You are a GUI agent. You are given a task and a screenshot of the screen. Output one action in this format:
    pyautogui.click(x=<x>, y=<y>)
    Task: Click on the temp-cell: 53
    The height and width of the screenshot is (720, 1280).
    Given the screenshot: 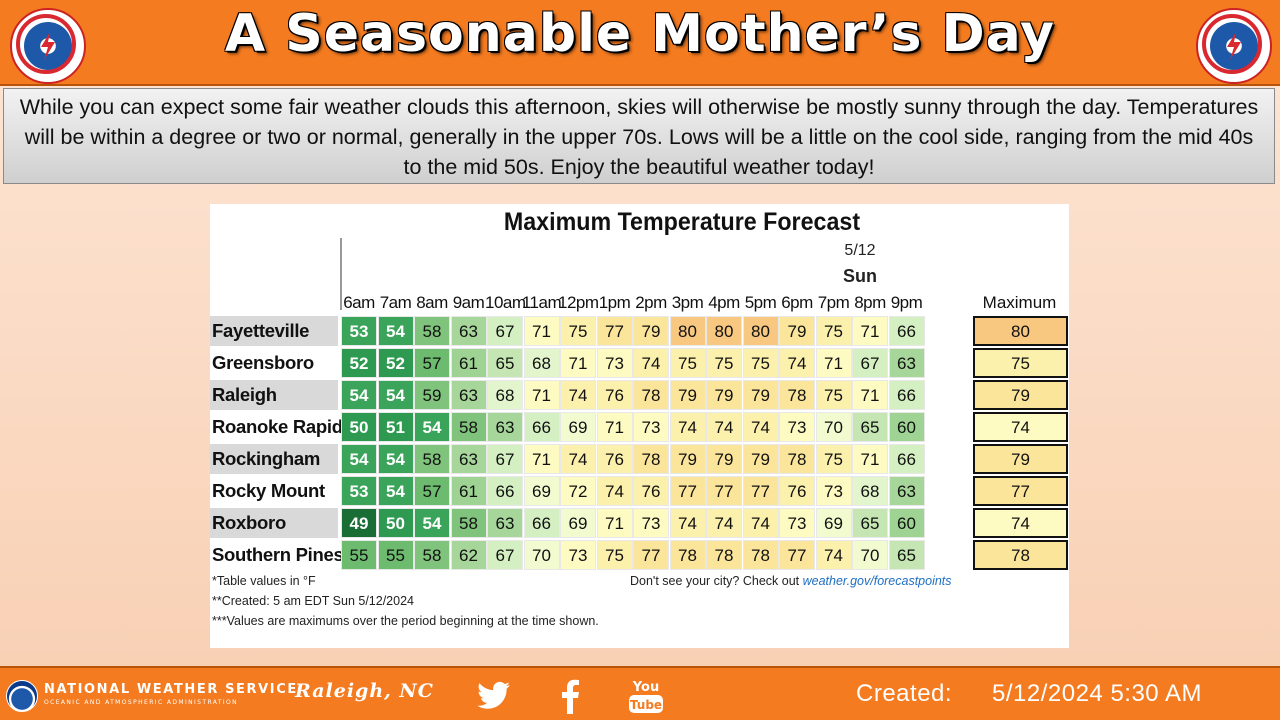 What is the action you would take?
    pyautogui.click(x=359, y=491)
    